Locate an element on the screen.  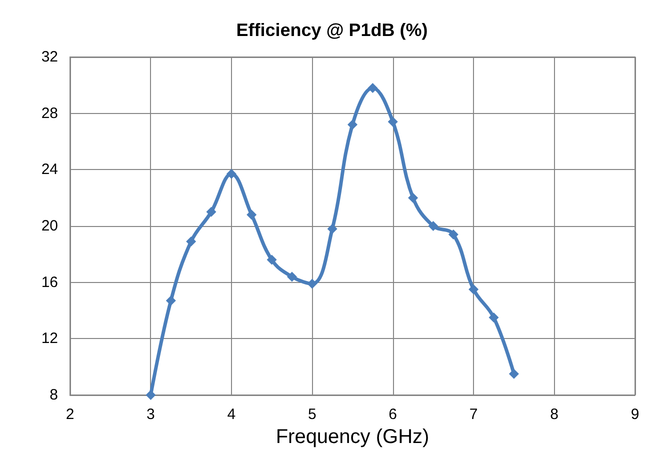
y-tick-label: 20 is located at coordinates (49, 226).